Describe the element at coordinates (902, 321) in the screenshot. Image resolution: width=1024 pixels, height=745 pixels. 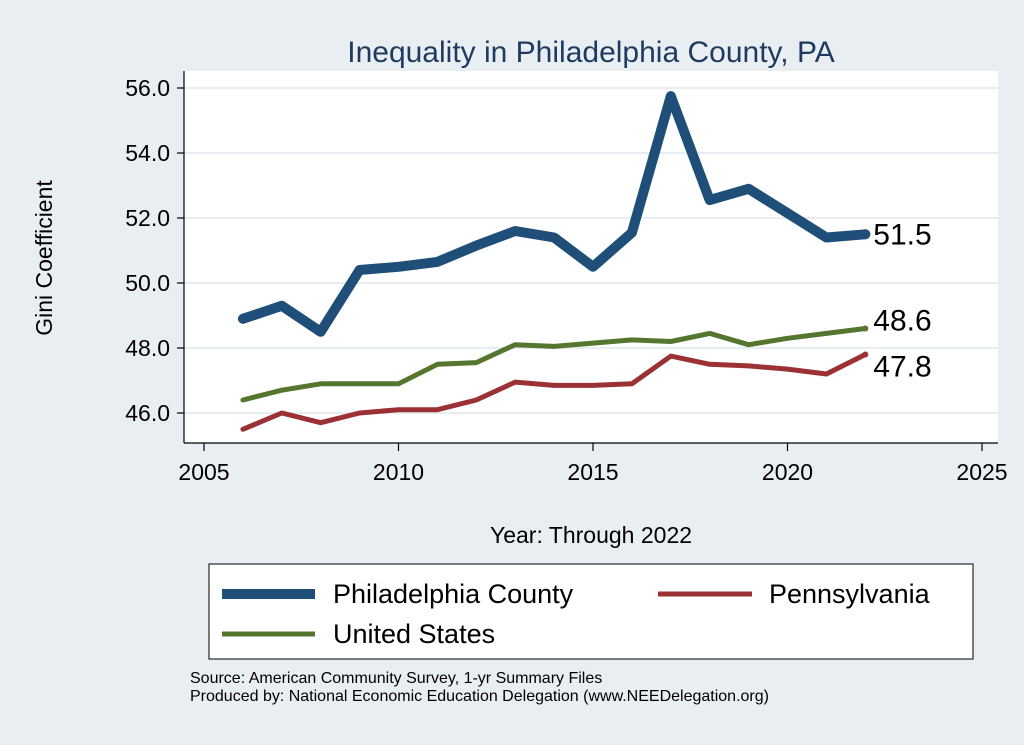
I see `end-value-label: 48.6` at that location.